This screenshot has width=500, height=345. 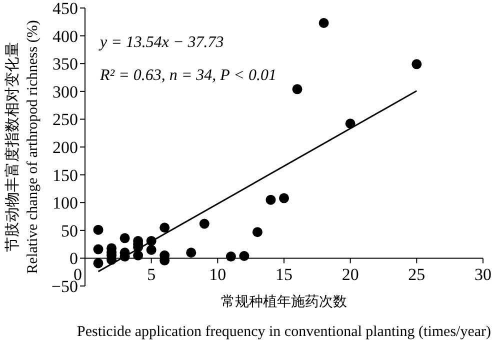 I want to click on y-tick-label: 350, so click(x=65, y=64).